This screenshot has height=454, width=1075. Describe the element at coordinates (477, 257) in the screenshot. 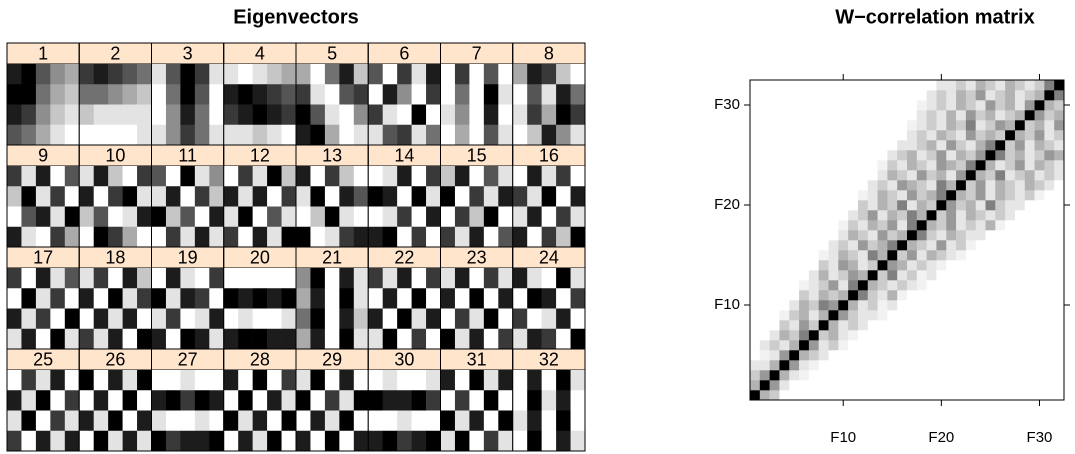

I see `panel-label: 23` at that location.